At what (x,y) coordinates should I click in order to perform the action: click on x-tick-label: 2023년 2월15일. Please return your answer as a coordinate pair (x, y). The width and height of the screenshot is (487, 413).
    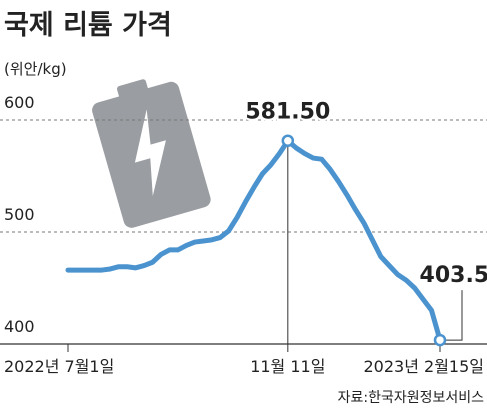
    Looking at the image, I should click on (423, 366).